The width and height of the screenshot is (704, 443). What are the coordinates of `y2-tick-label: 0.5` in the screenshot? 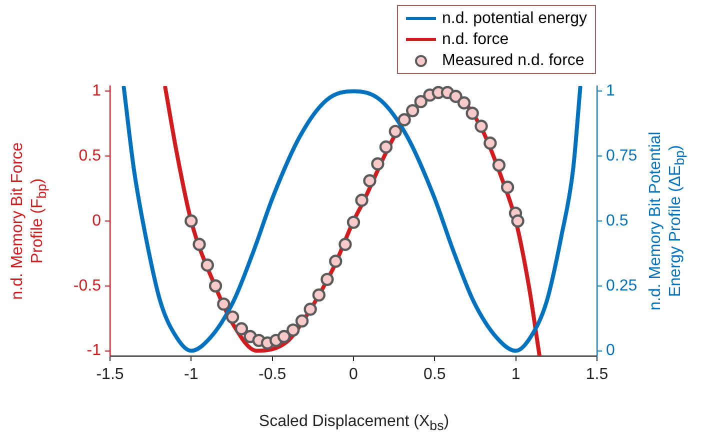 It's located at (617, 221).